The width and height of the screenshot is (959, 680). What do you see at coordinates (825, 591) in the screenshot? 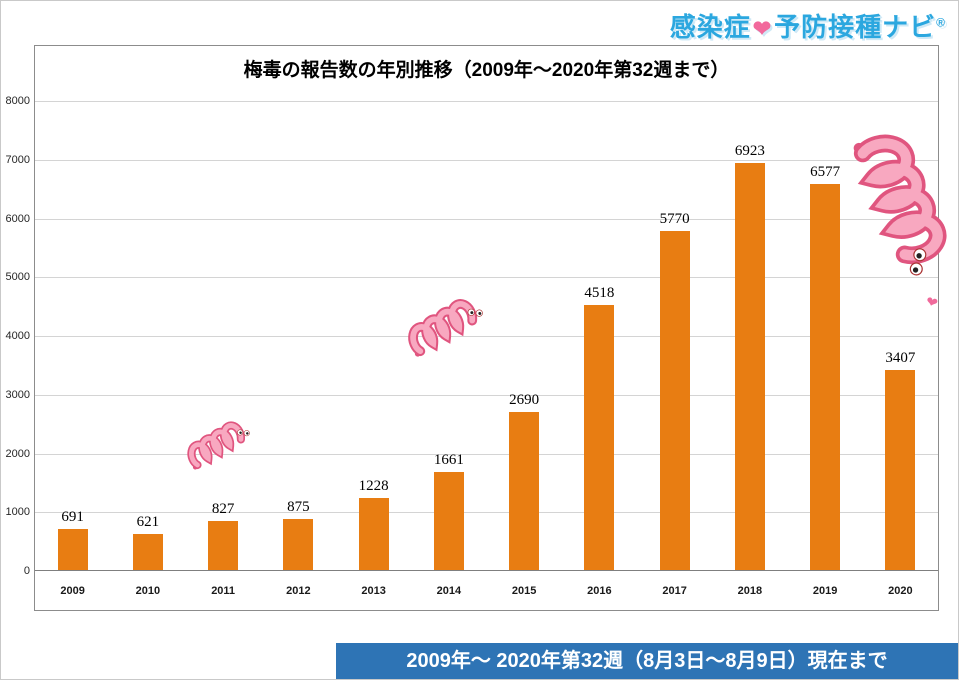
I see `x-axis-label: 2019` at bounding box center [825, 591].